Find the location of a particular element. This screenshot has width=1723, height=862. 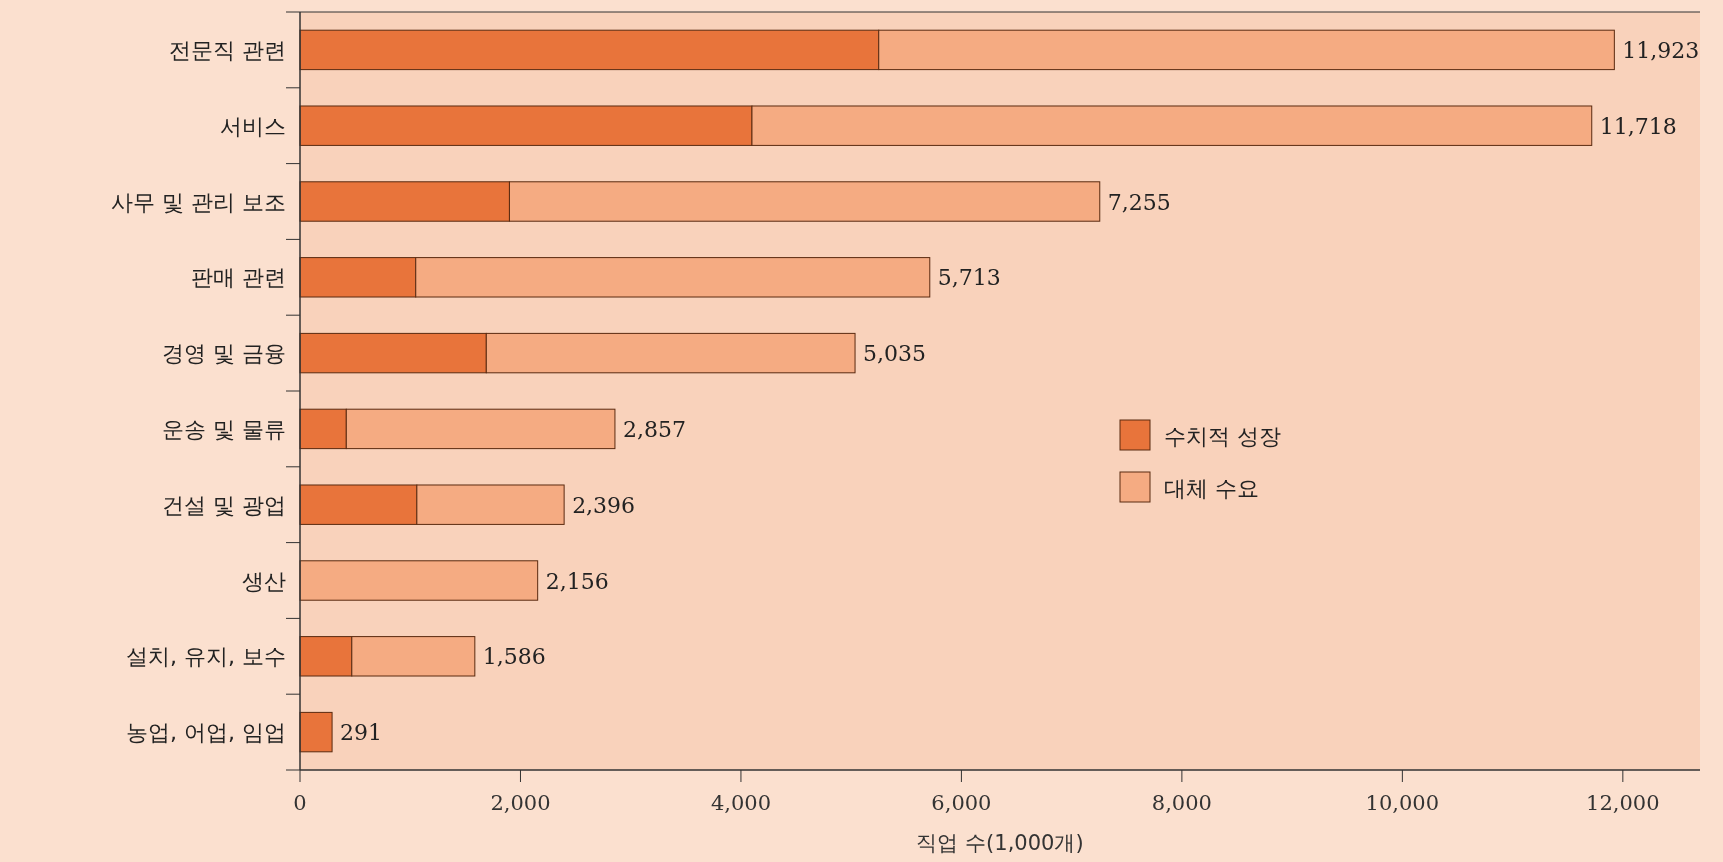

total-label: 5,035 is located at coordinates (895, 354).